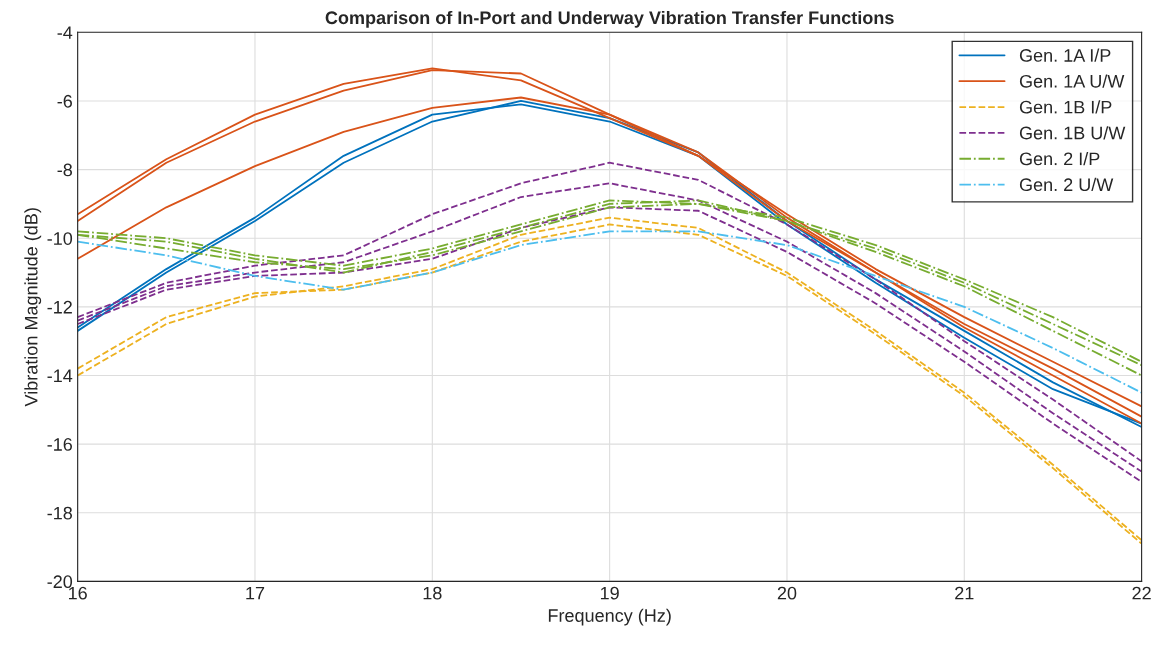  Describe the element at coordinates (59, 307) in the screenshot. I see `y-tick-label: -12` at that location.